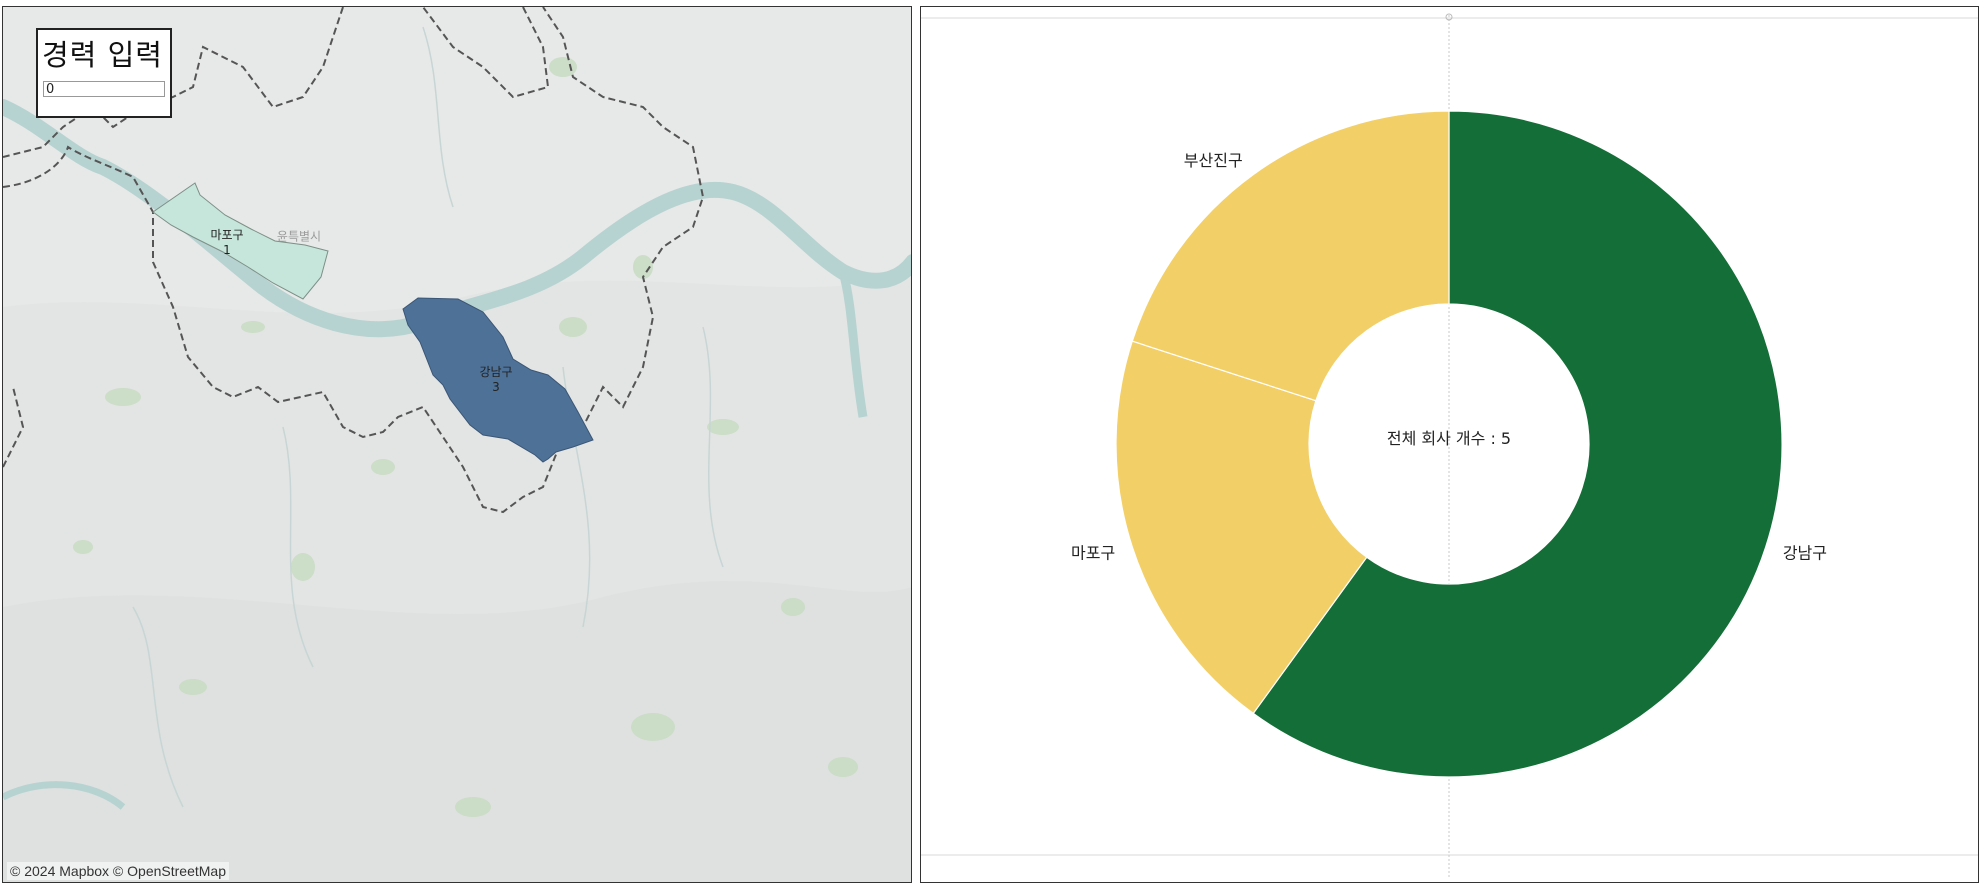 The height and width of the screenshot is (888, 1985). I want to click on region-name-mapo: 마포구, so click(227, 235).